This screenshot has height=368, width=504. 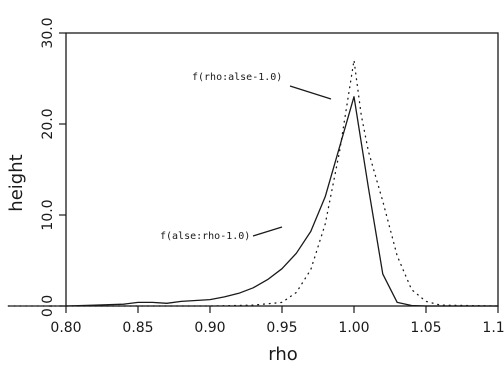 What do you see at coordinates (353, 328) in the screenshot?
I see `x-tick-label: 1.00` at bounding box center [353, 328].